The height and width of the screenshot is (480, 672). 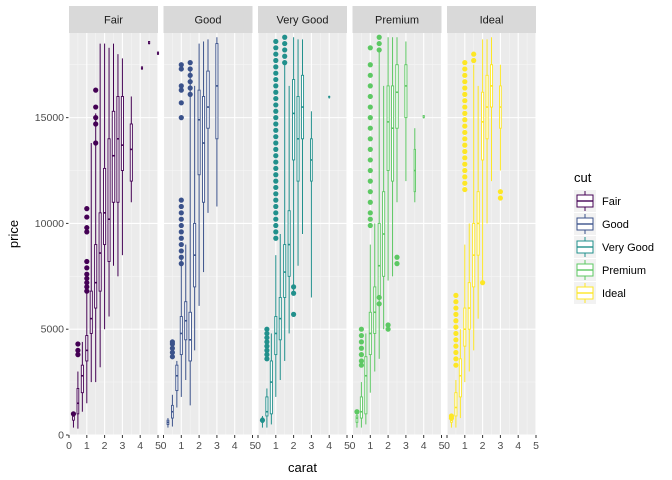 I want to click on facet-panel-very-good: Very Good 0 1 2 3 4 5, so click(x=302, y=229).